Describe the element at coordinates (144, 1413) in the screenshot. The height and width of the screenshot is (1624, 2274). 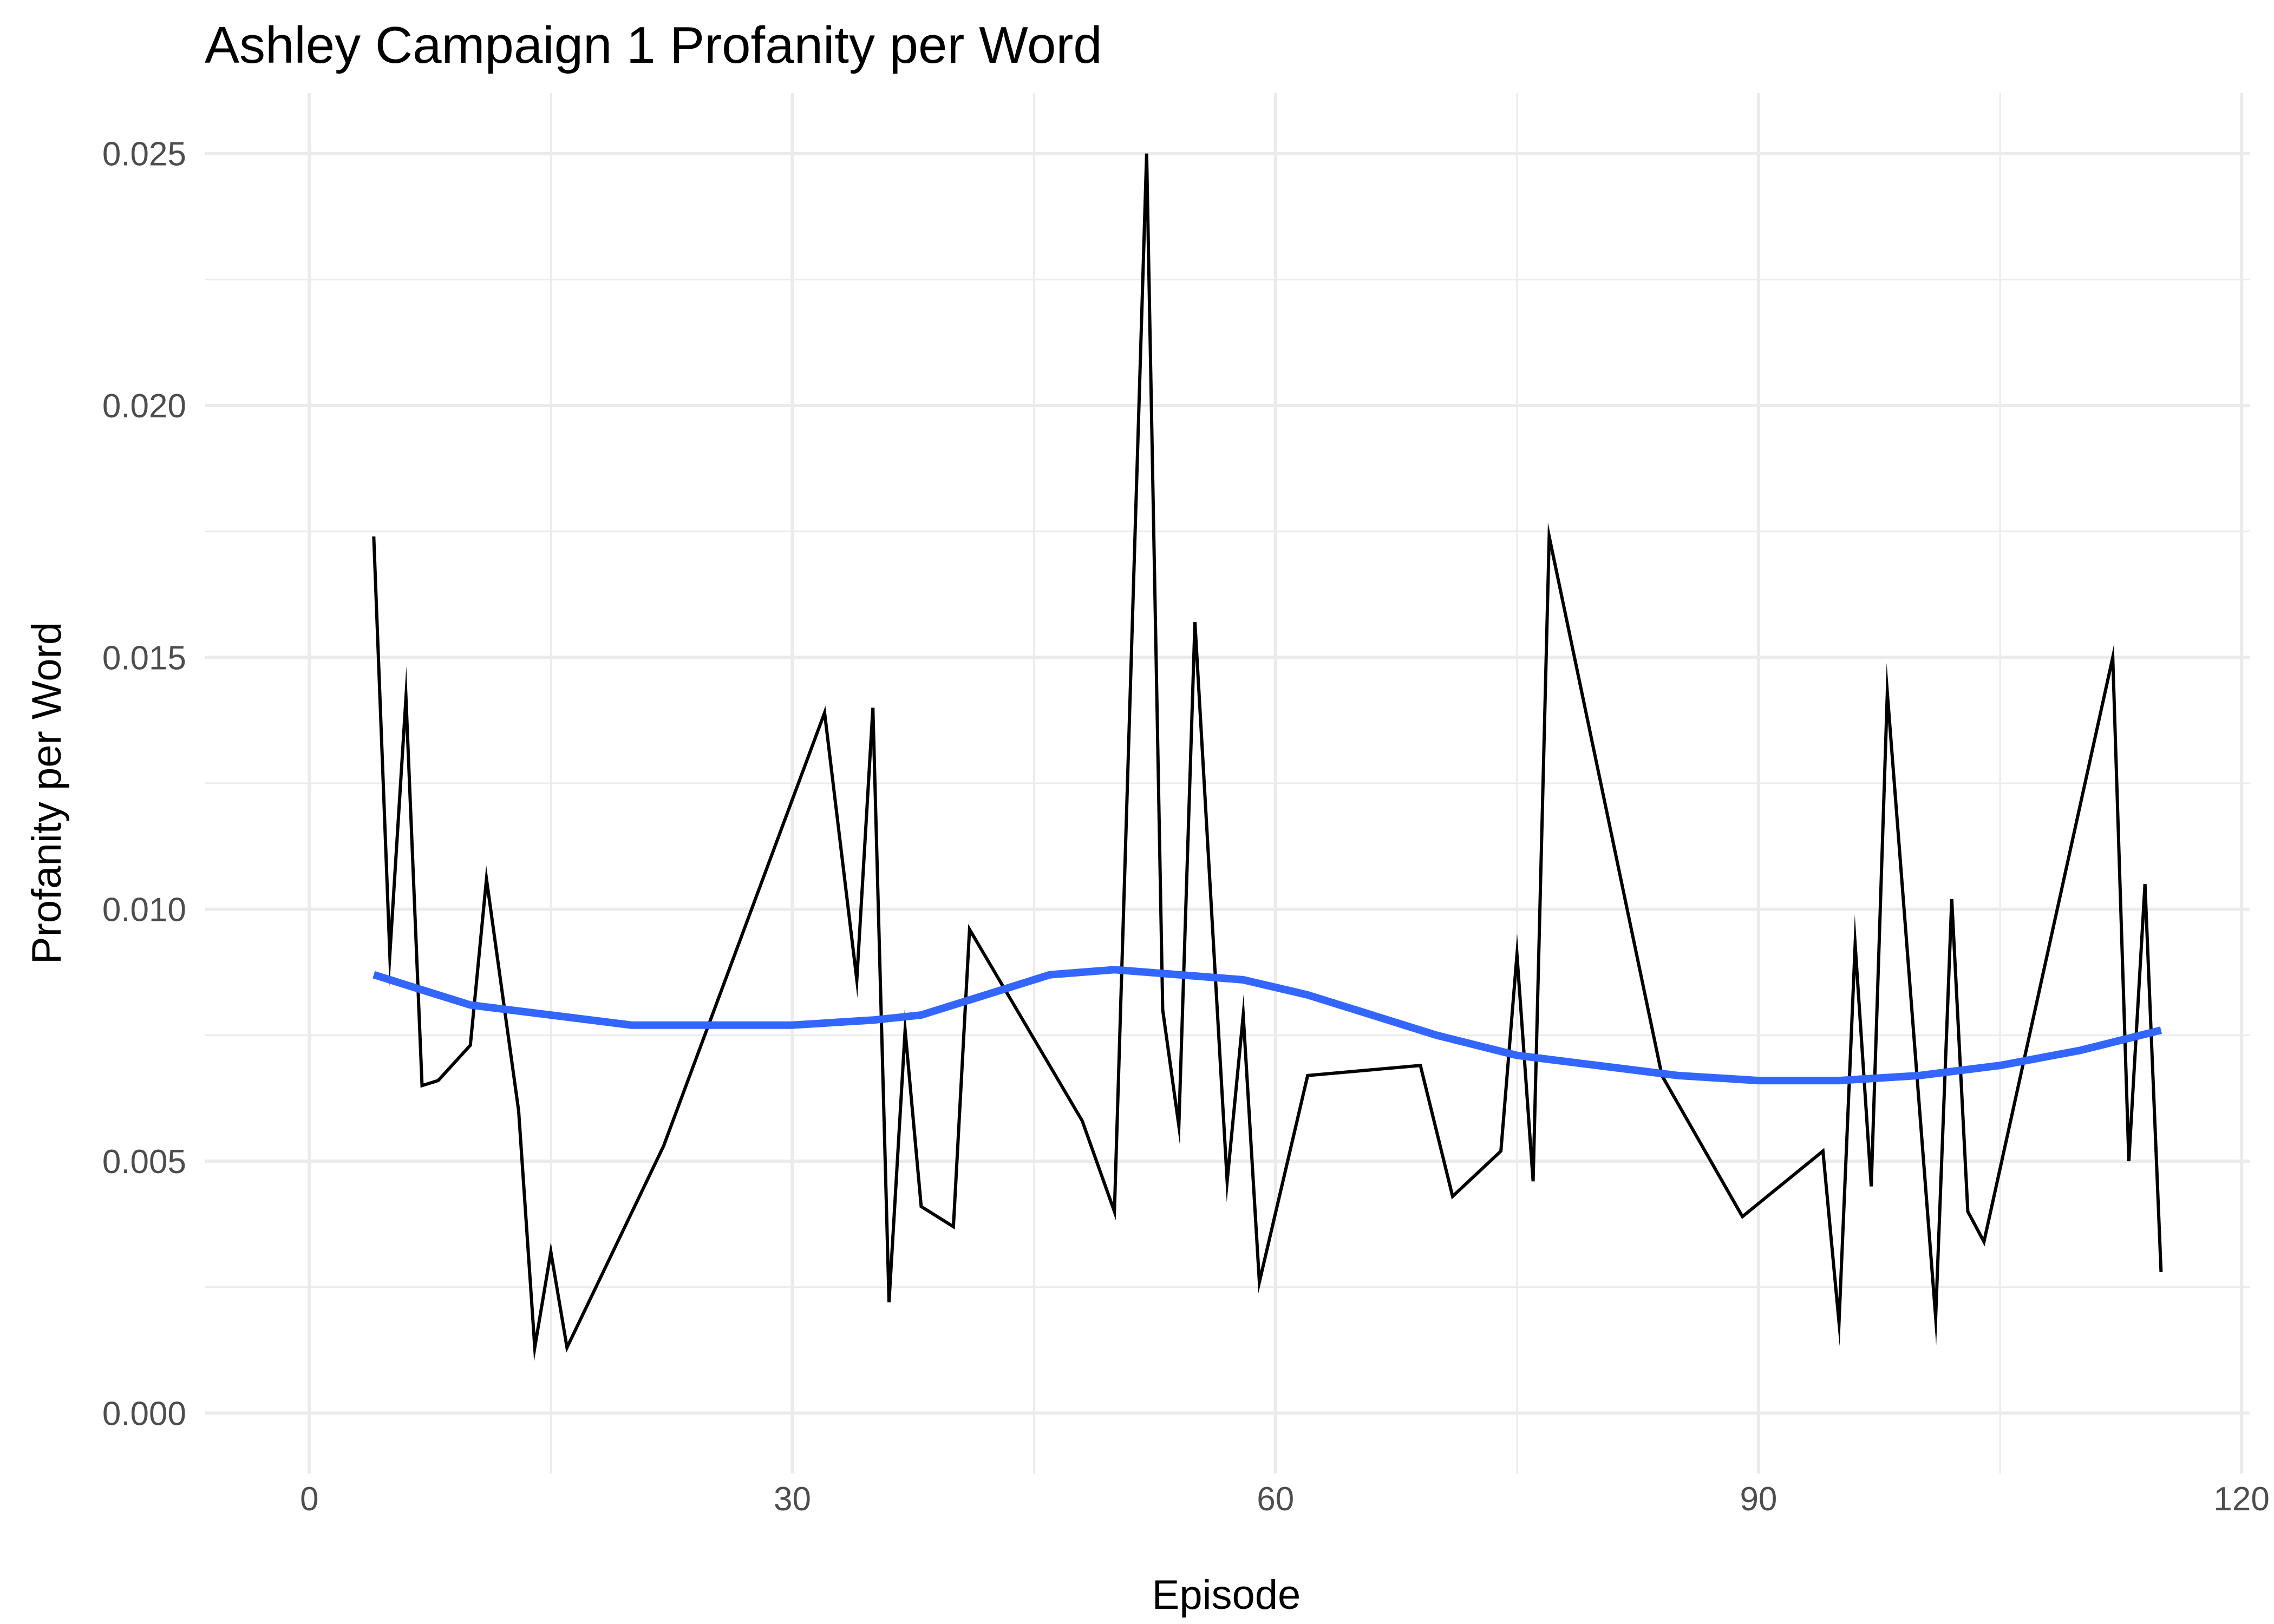
I see `y-tick-label: 0.000` at that location.